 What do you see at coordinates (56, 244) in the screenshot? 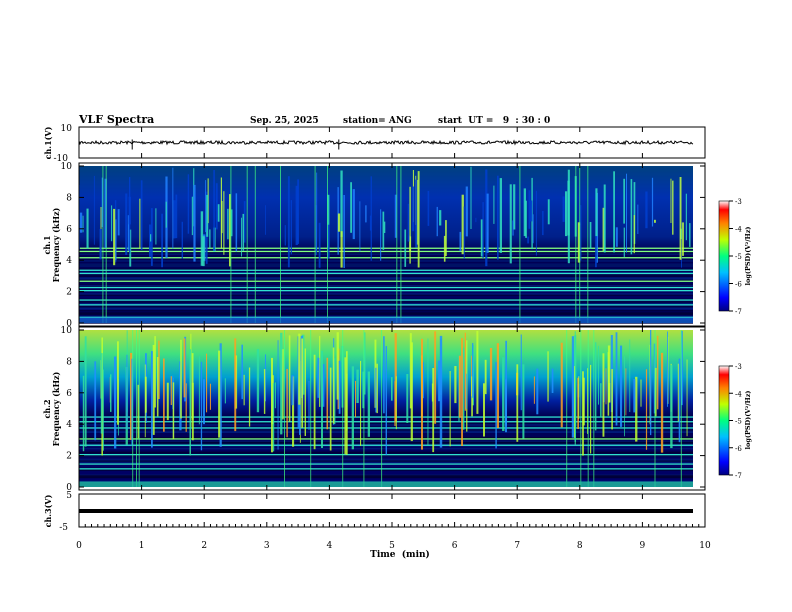
I see `ch1-spectrogram-ylabel-line2: Frequency (kHz)` at bounding box center [56, 244].